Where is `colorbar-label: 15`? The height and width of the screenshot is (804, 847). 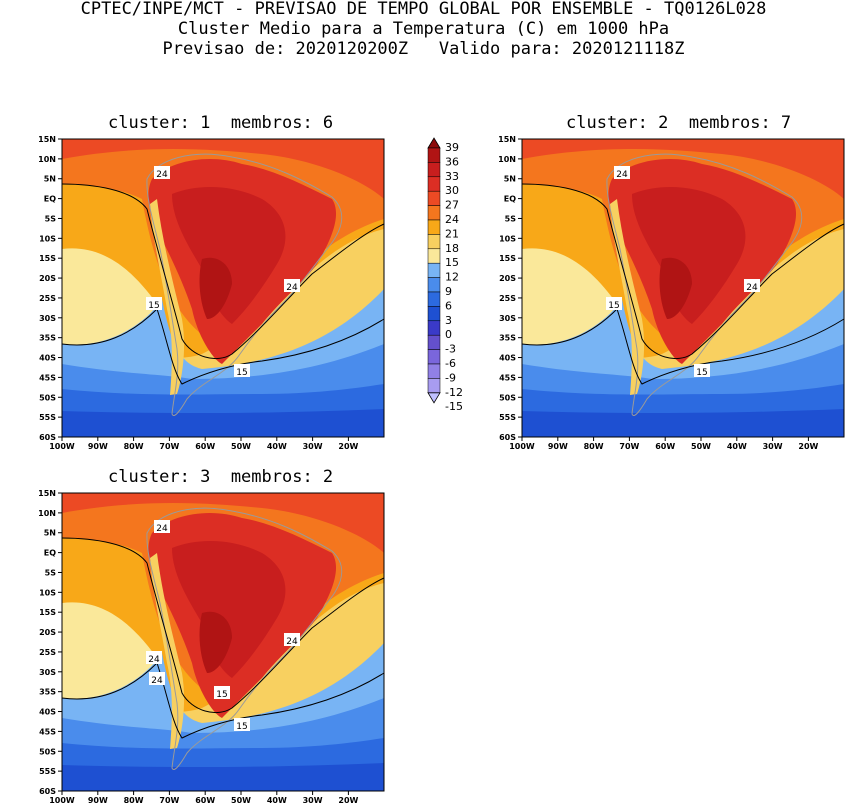
colorbar-label: 15 is located at coordinates (452, 262).